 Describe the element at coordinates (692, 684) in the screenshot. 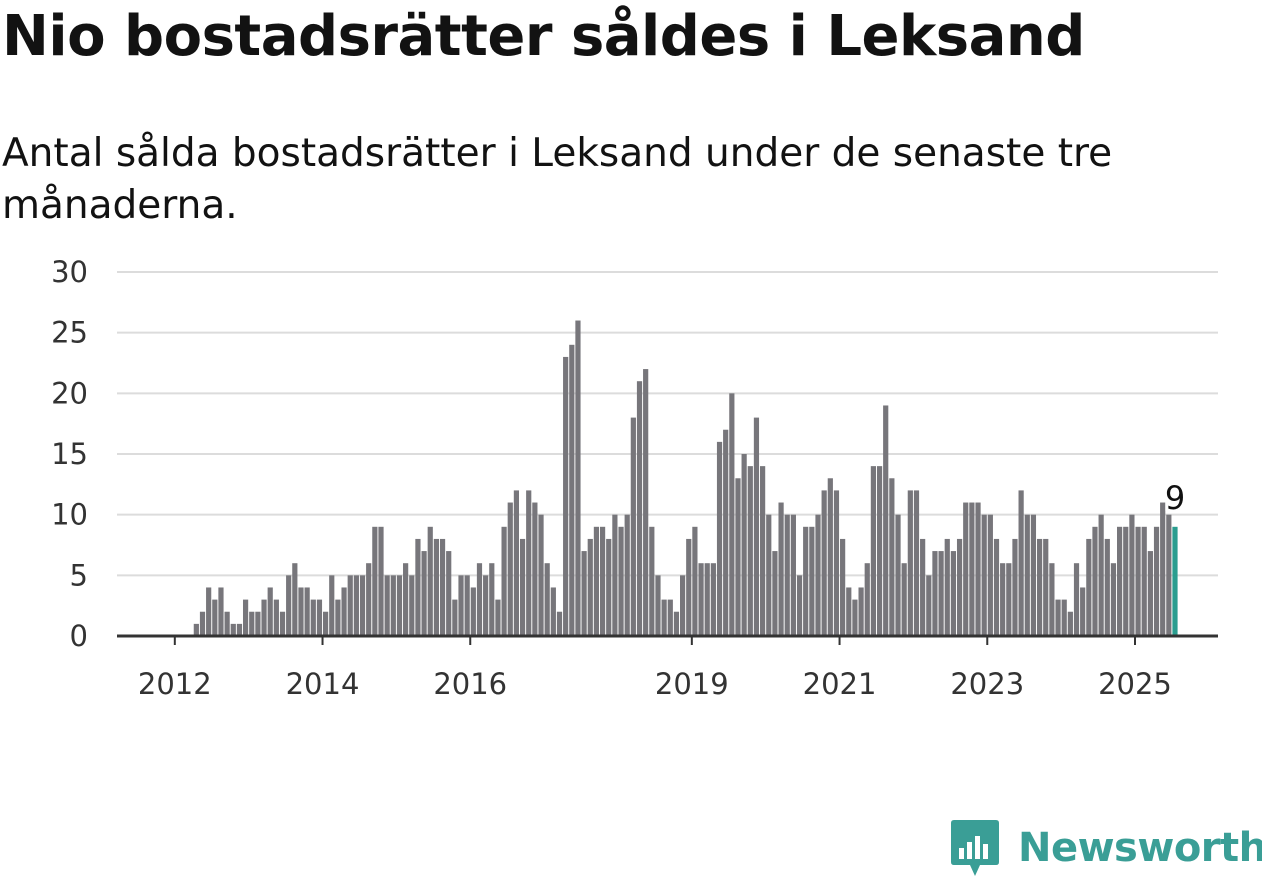

I see `x-tick-label: 2019` at that location.